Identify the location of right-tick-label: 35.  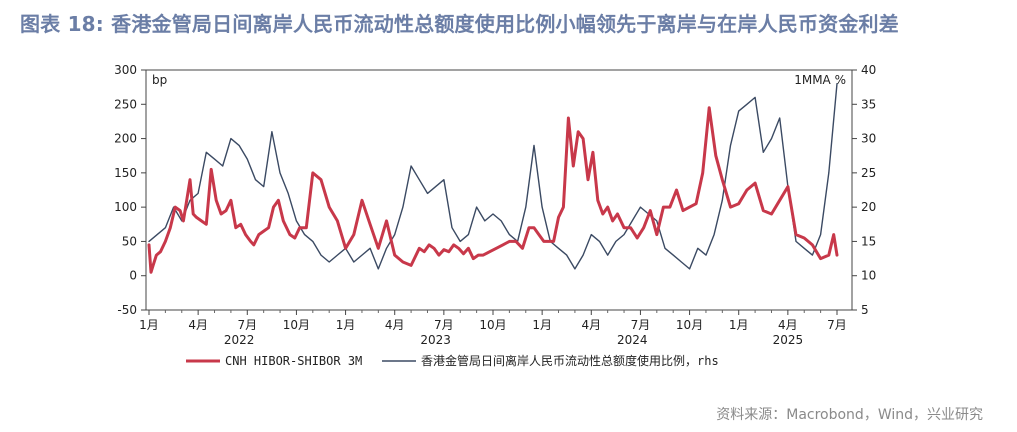
(868, 104).